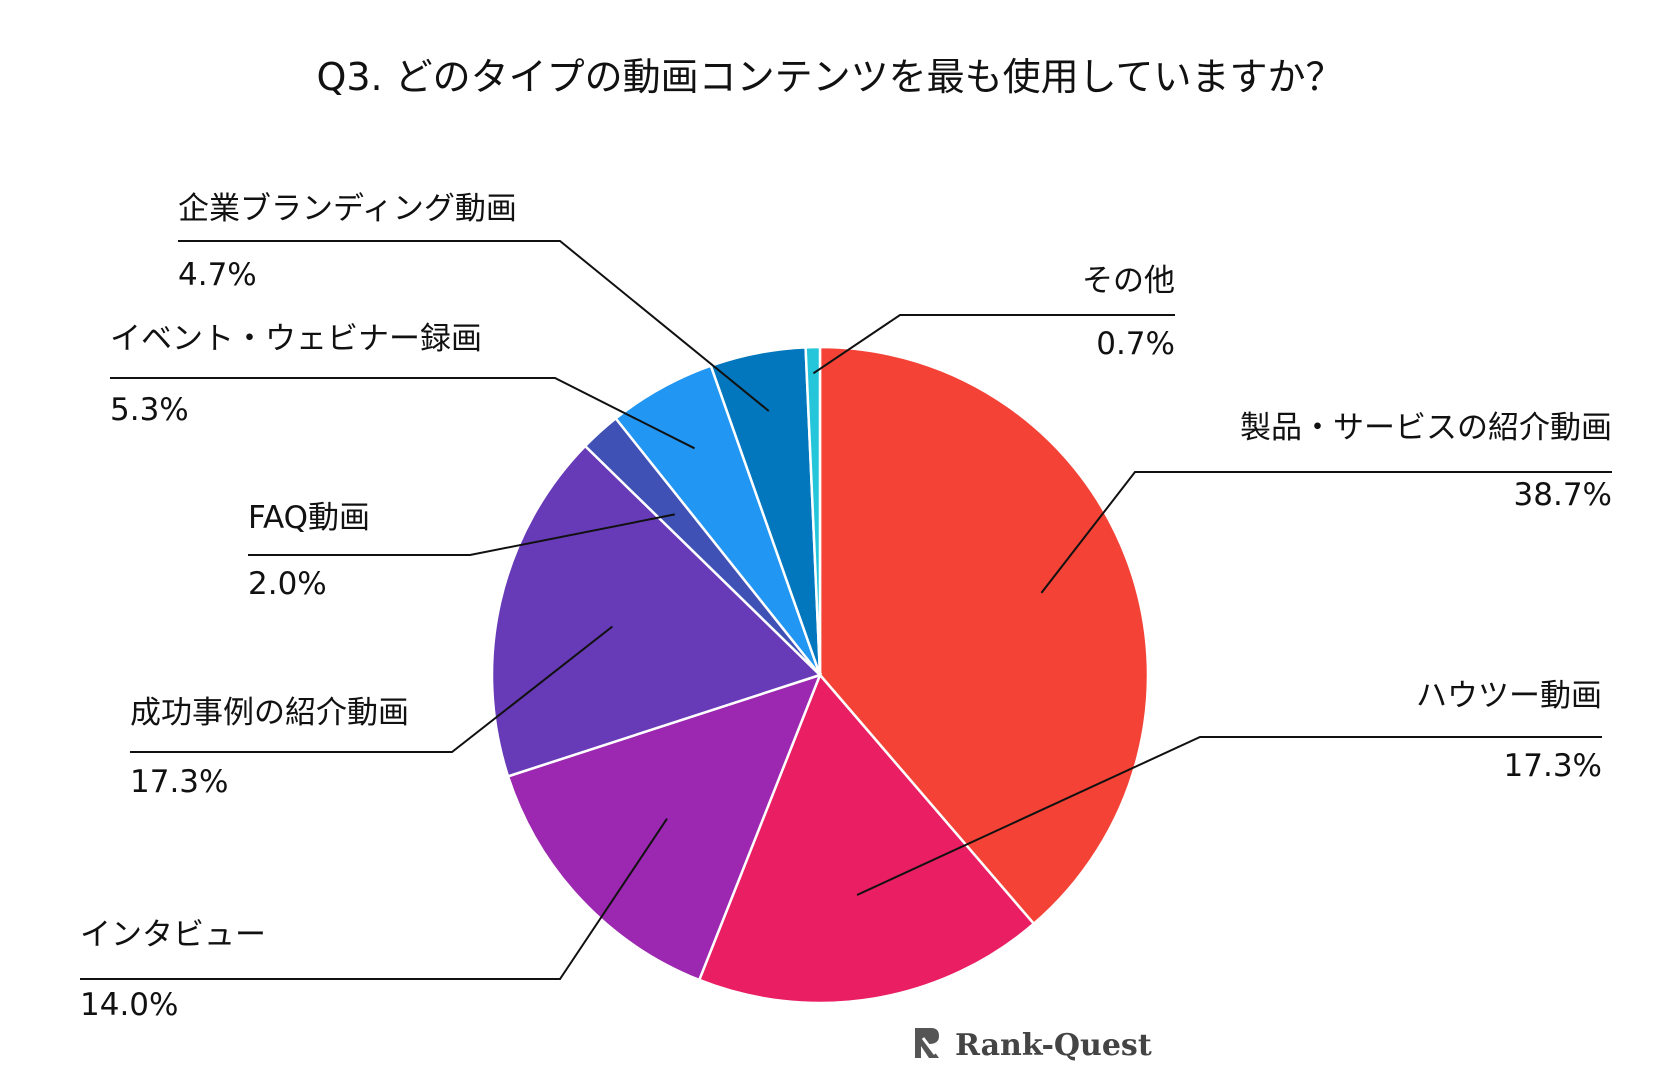 The image size is (1660, 1088). I want to click on slice-label-5: イベント・ウェビナー録画, so click(296, 339).